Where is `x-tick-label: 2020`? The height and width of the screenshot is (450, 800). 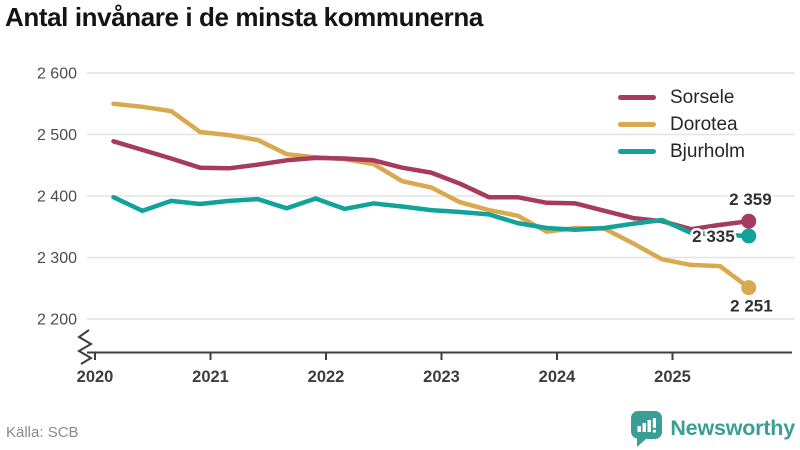
x-tick-label: 2020 is located at coordinates (95, 377).